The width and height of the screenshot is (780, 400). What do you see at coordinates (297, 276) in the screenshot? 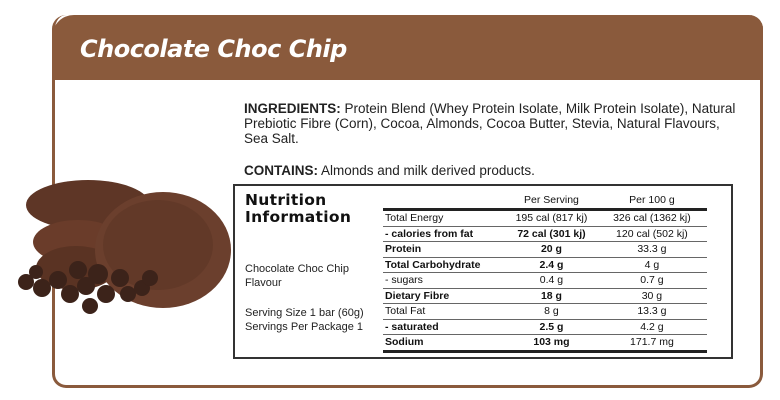
I see `flavour-text: Chocolate Choc Chip Flavour` at bounding box center [297, 276].